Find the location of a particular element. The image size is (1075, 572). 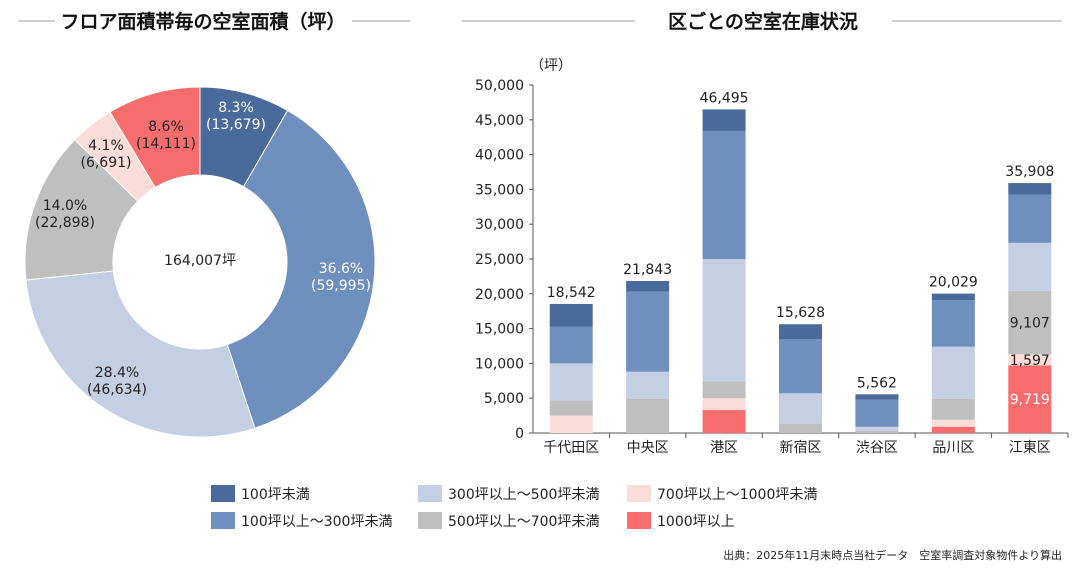

y-tick-label: 5,000 is located at coordinates (504, 399).